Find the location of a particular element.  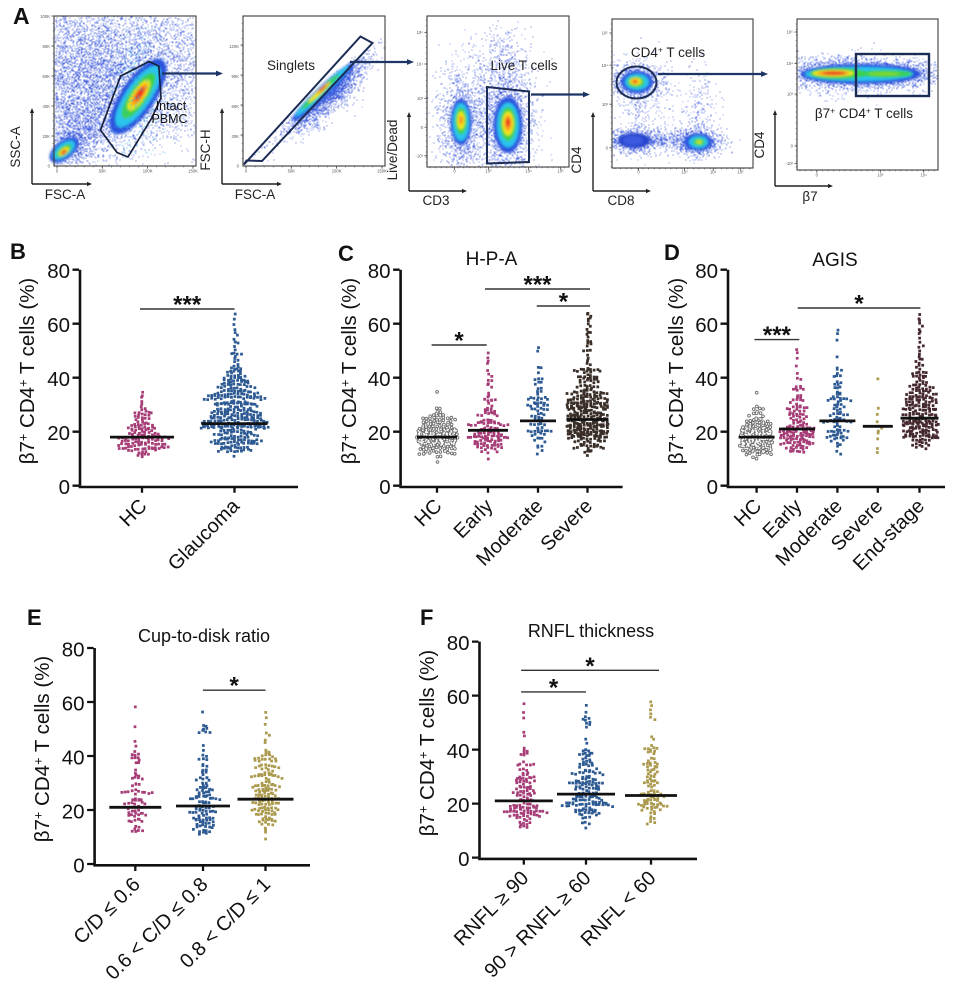

svg-text: Cup-to-disk ratio is located at coordinates (204, 636).